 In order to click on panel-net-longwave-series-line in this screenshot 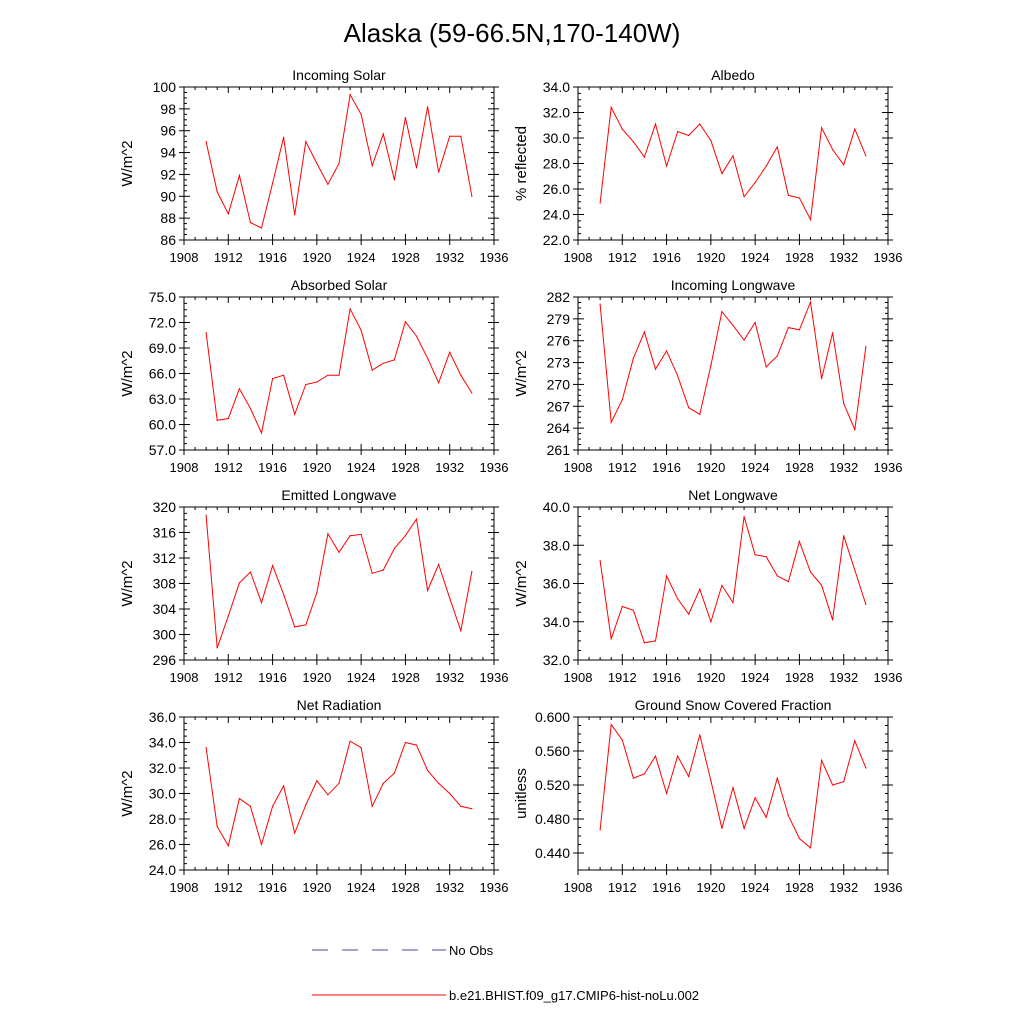, I will do `click(733, 580)`.